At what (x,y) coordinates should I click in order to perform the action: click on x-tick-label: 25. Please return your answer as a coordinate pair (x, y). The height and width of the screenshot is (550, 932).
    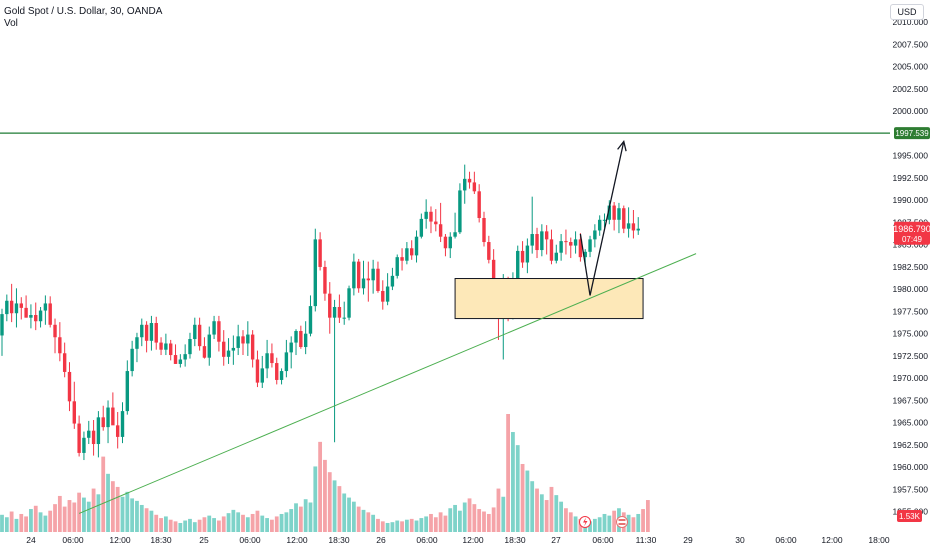
    Looking at the image, I should click on (204, 540).